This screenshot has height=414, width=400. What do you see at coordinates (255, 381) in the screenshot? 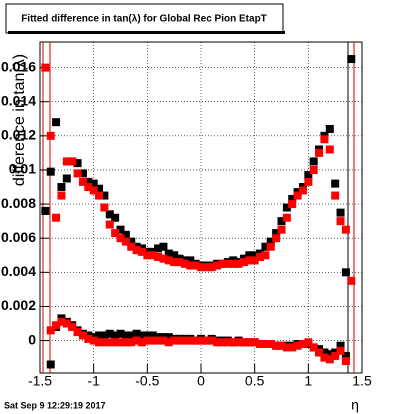
I see `x-tick-label: 0.5` at bounding box center [255, 381].